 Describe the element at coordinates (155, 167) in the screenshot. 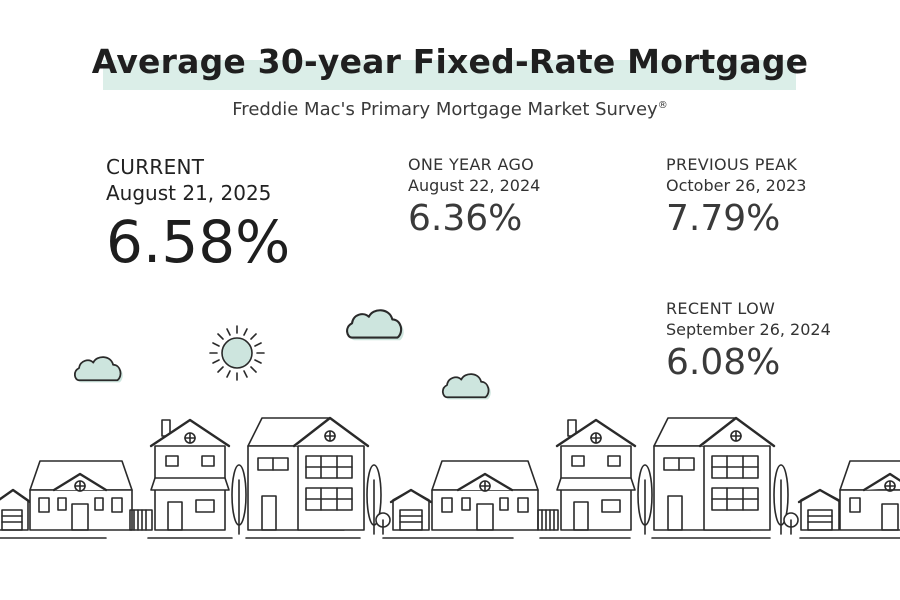

I see `current-label: CURRENT` at that location.